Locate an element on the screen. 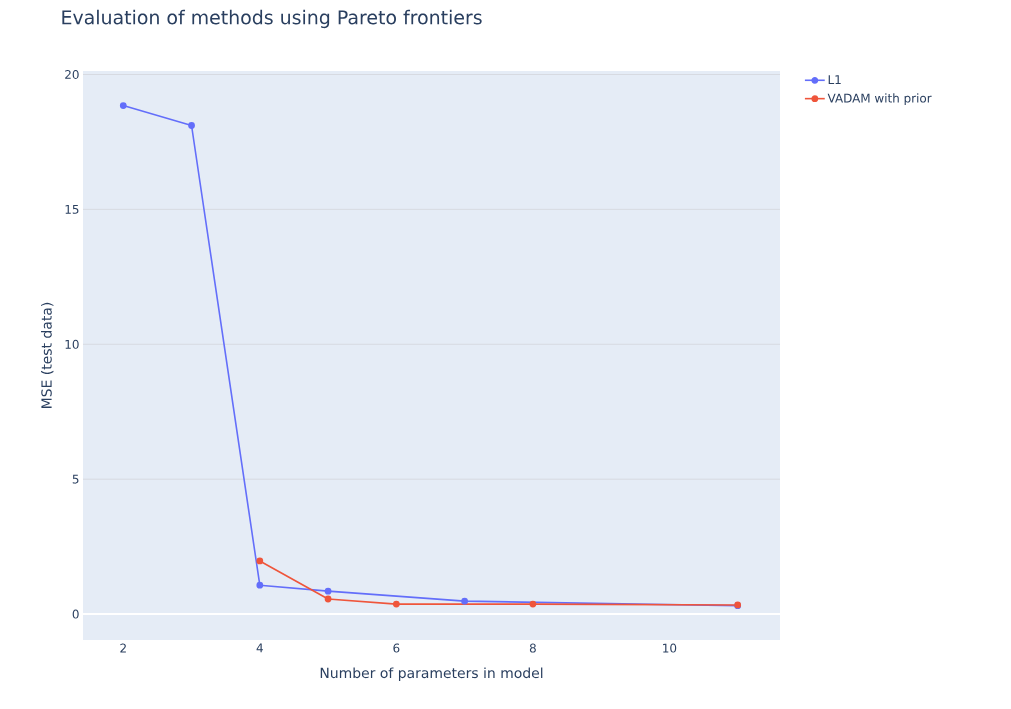 The height and width of the screenshot is (709, 1011). y-axis-title: MSE (test data) is located at coordinates (47, 355).